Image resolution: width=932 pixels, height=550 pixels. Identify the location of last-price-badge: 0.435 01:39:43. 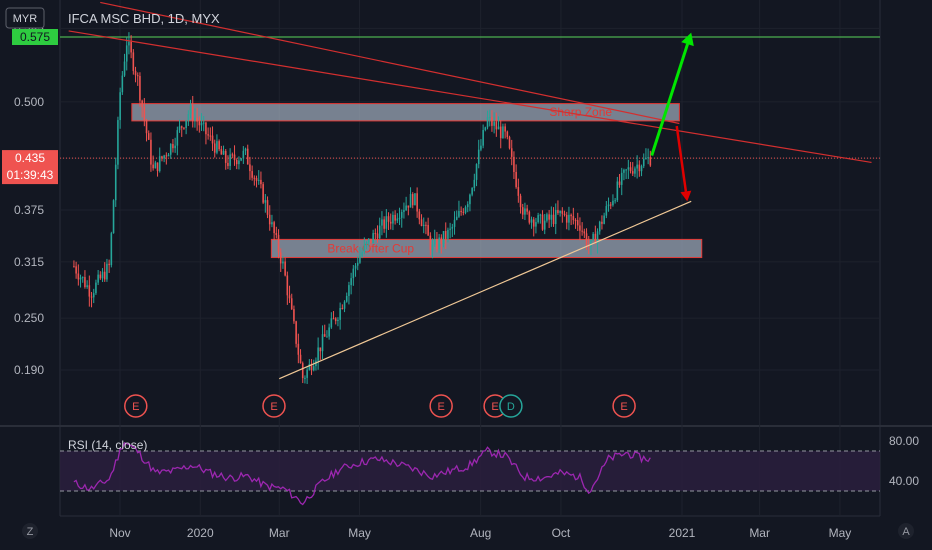
(30, 167).